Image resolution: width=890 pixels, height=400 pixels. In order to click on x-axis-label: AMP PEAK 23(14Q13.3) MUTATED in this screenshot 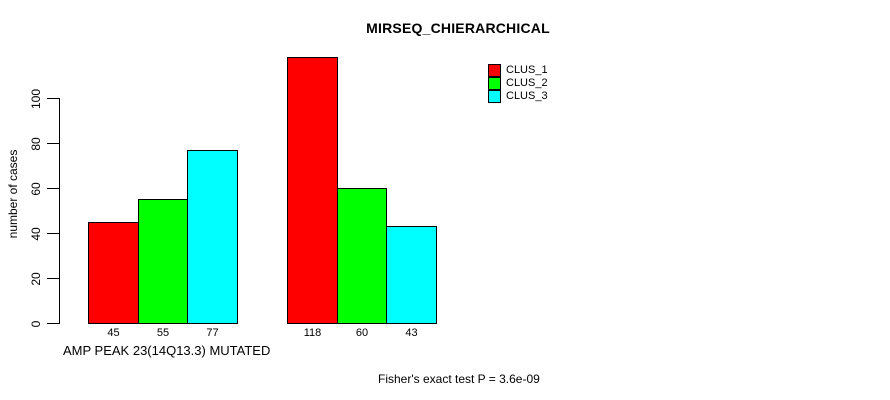, I will do `click(167, 350)`.